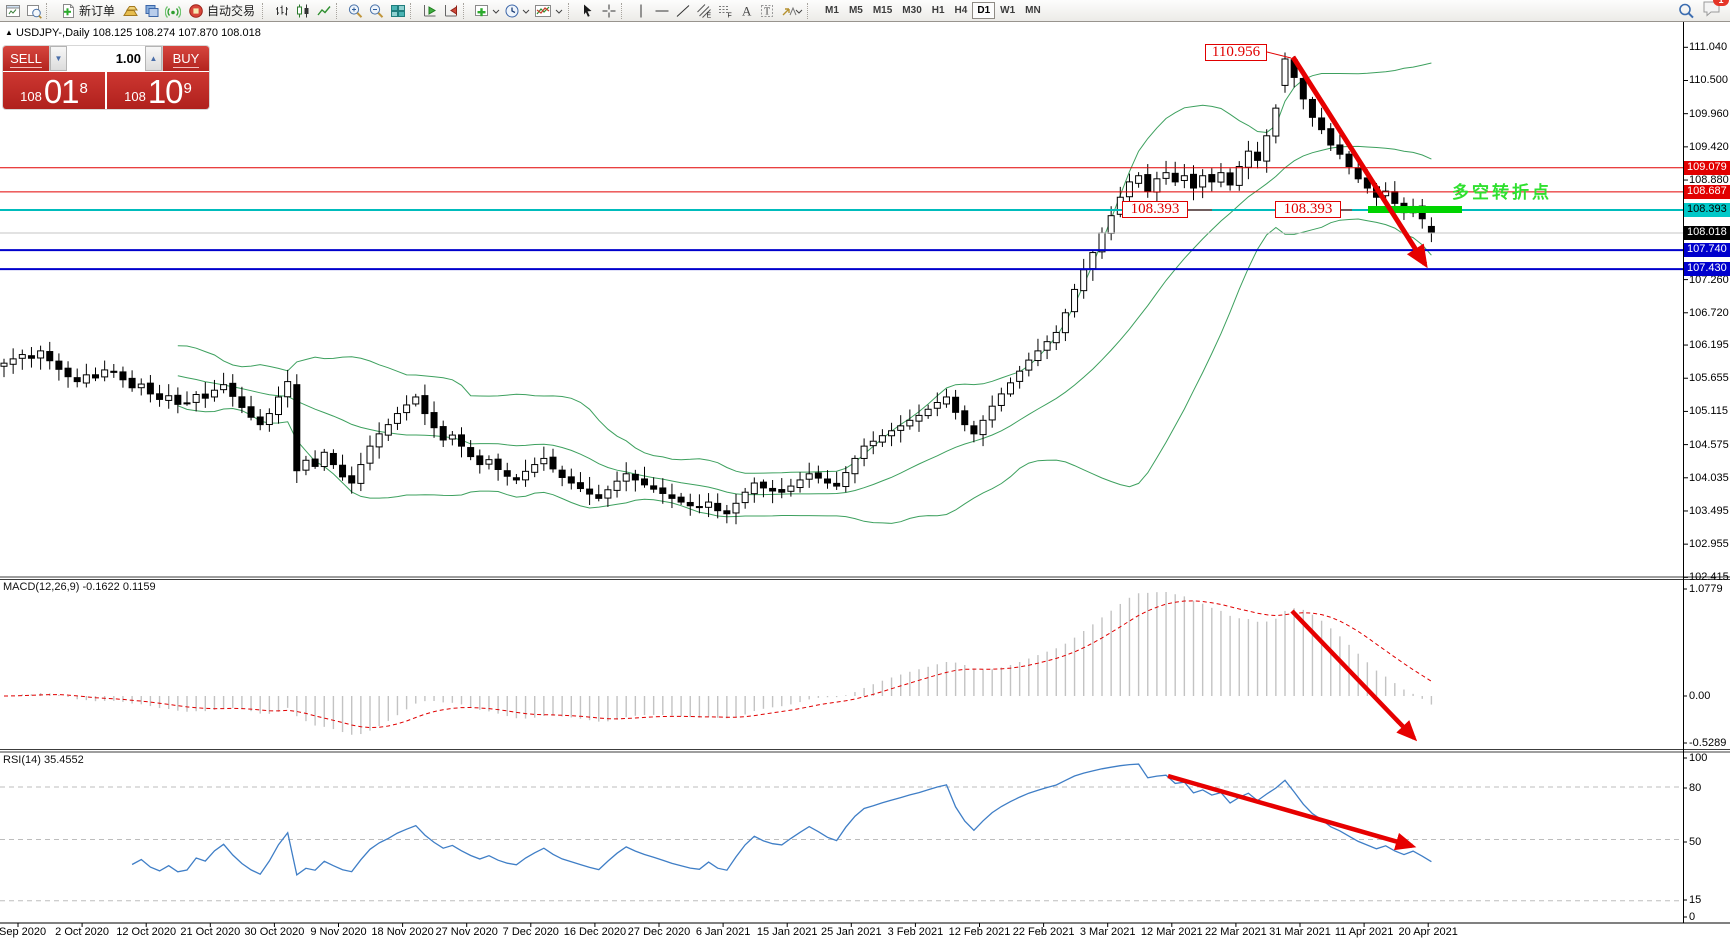 The image size is (1730, 941). Describe the element at coordinates (158, 90) in the screenshot. I see `buy-price: 108 10 9` at that location.